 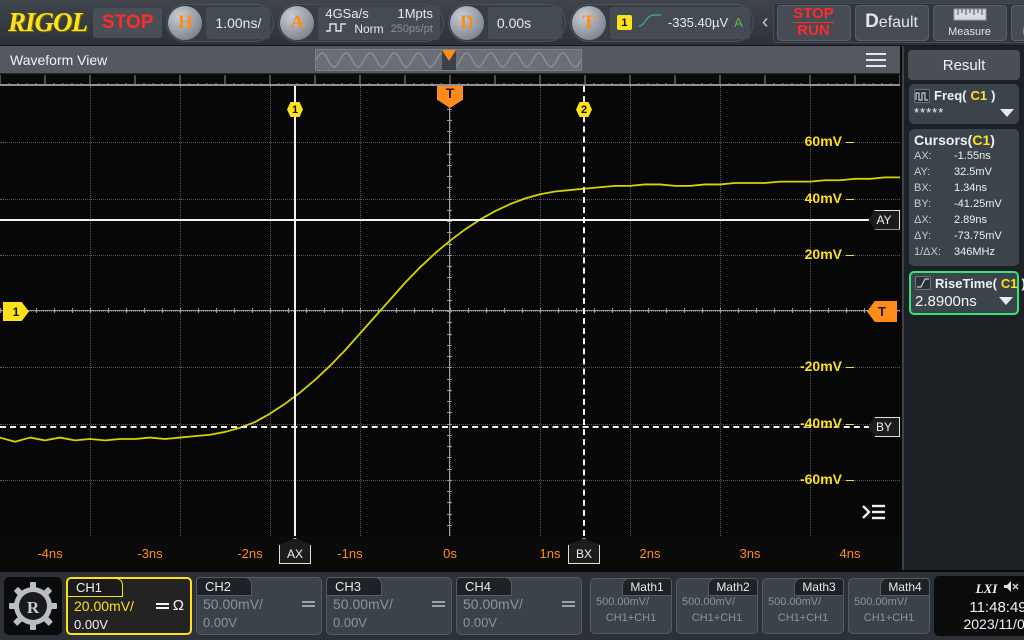 I want to click on cursor-ay-line, so click(x=450, y=219).